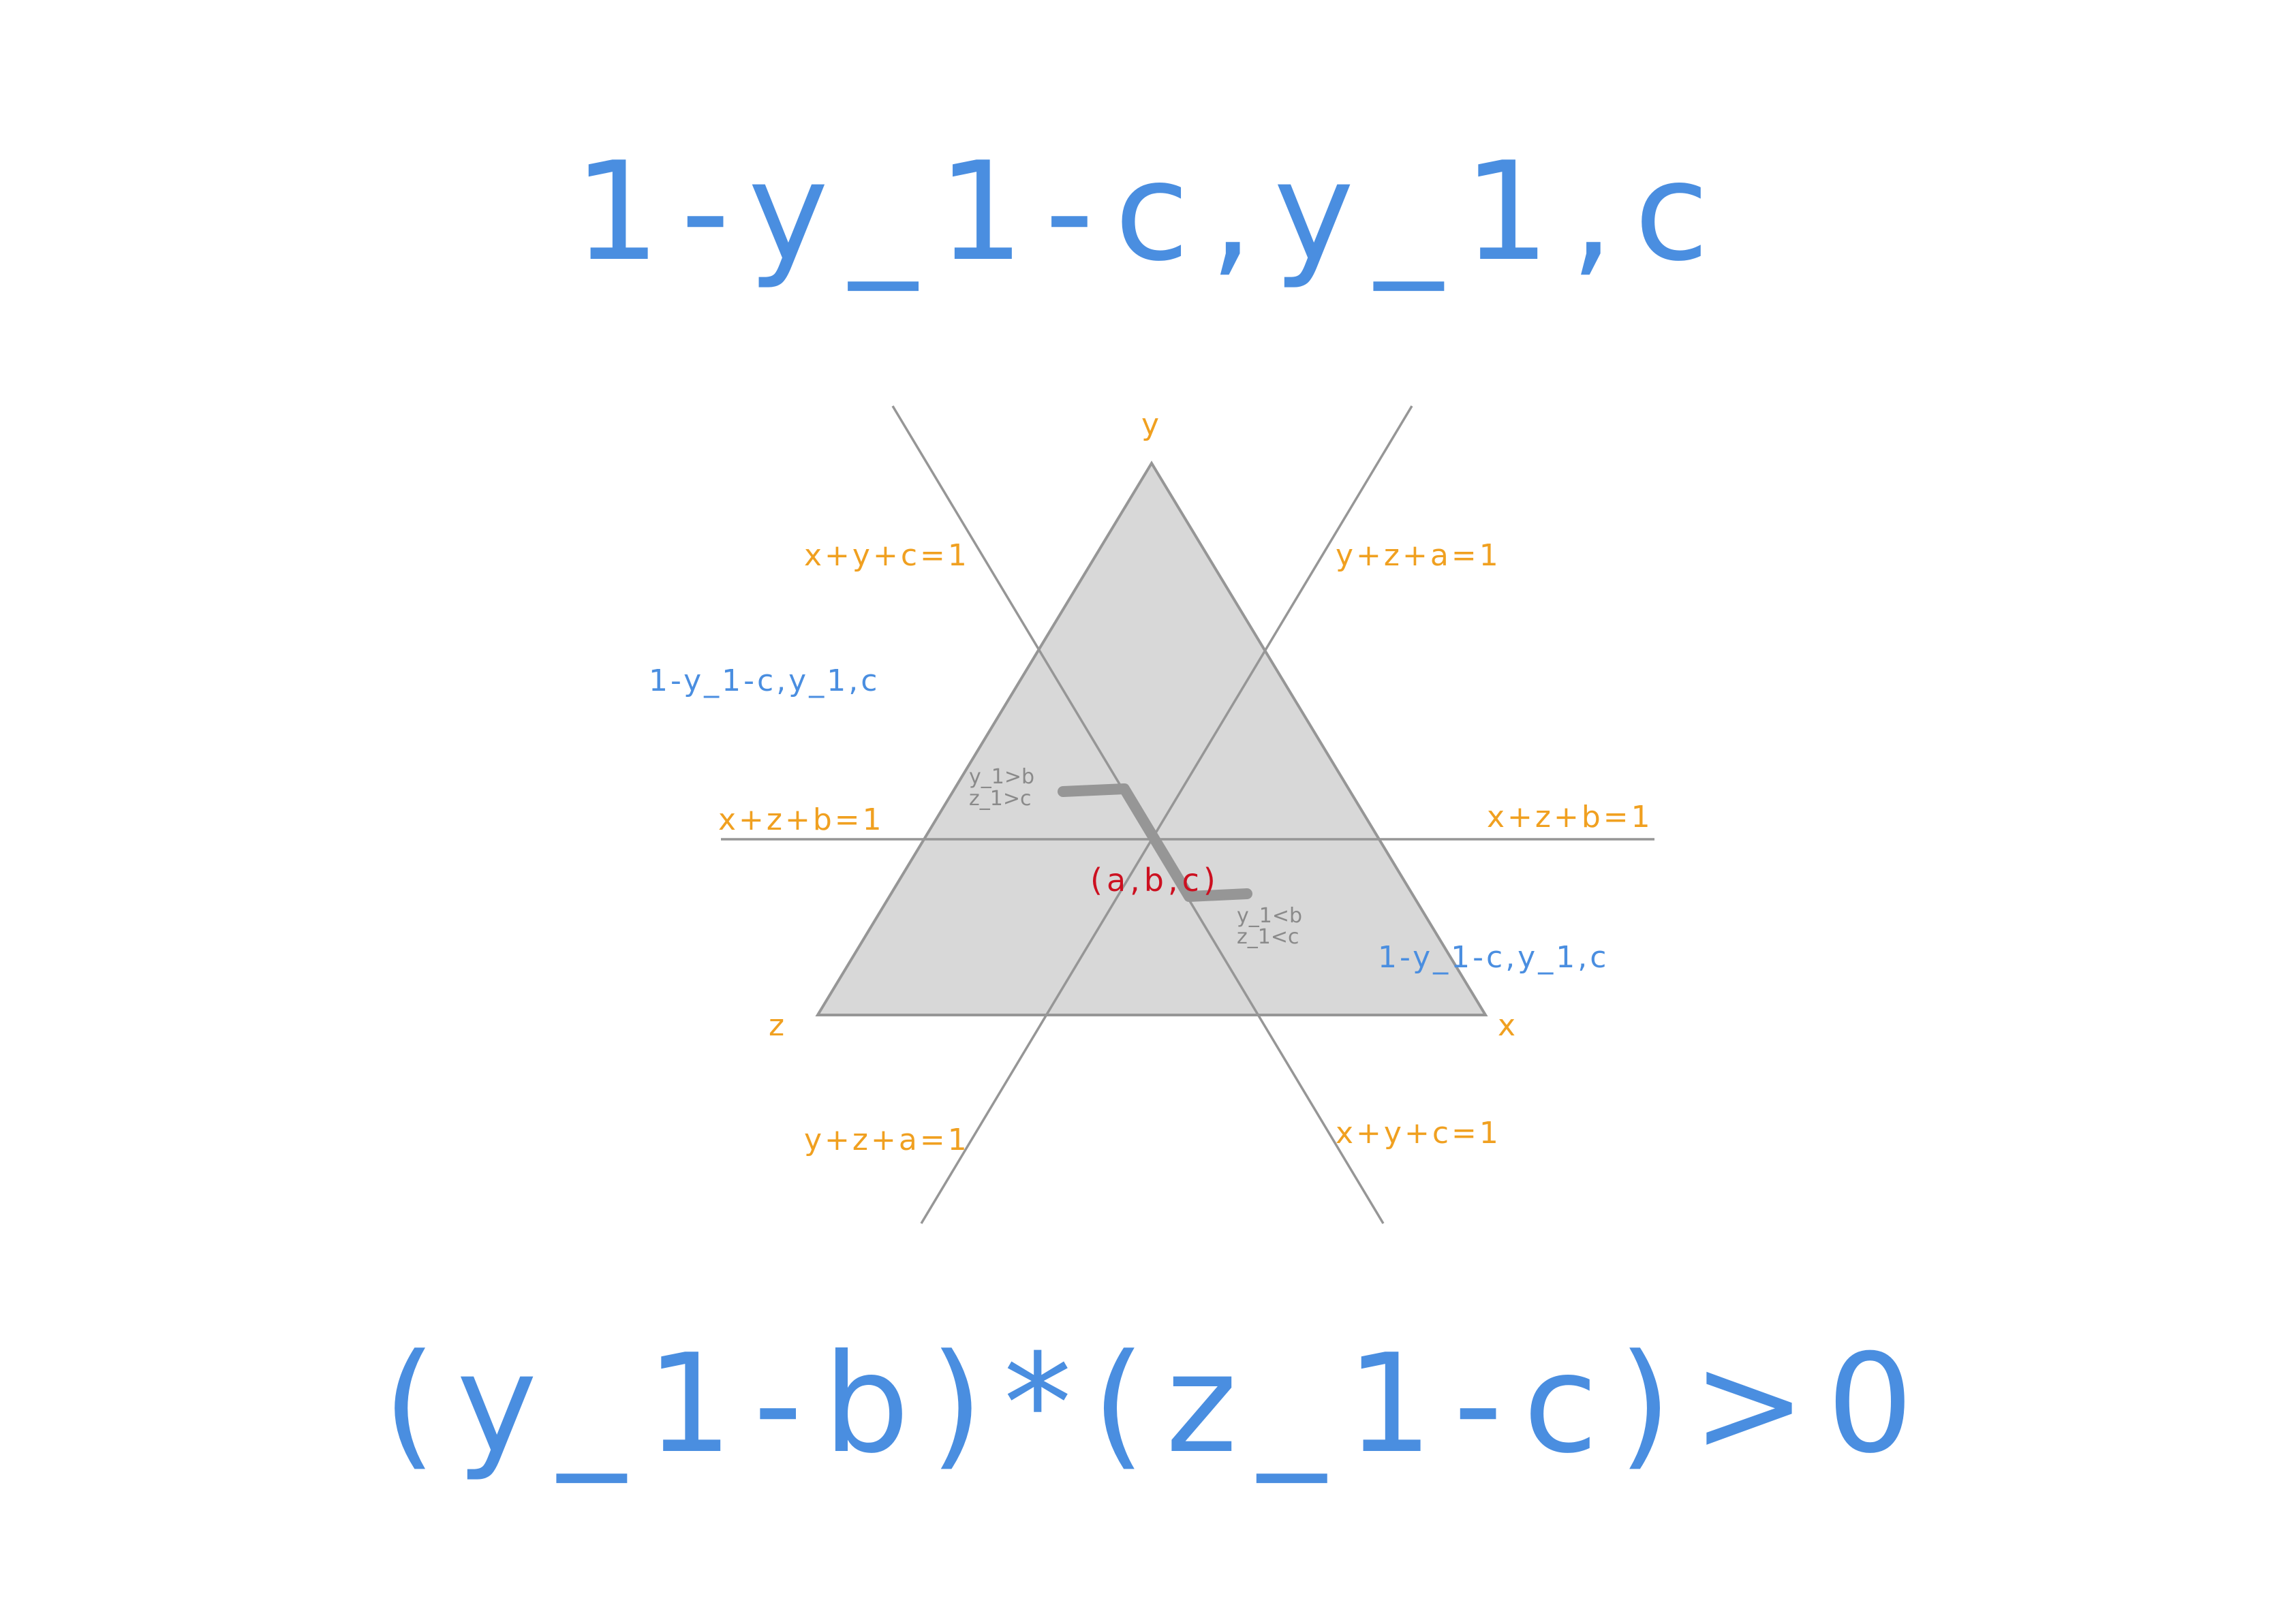  I want to click on vertex-label-x: x, so click(1508, 1025).